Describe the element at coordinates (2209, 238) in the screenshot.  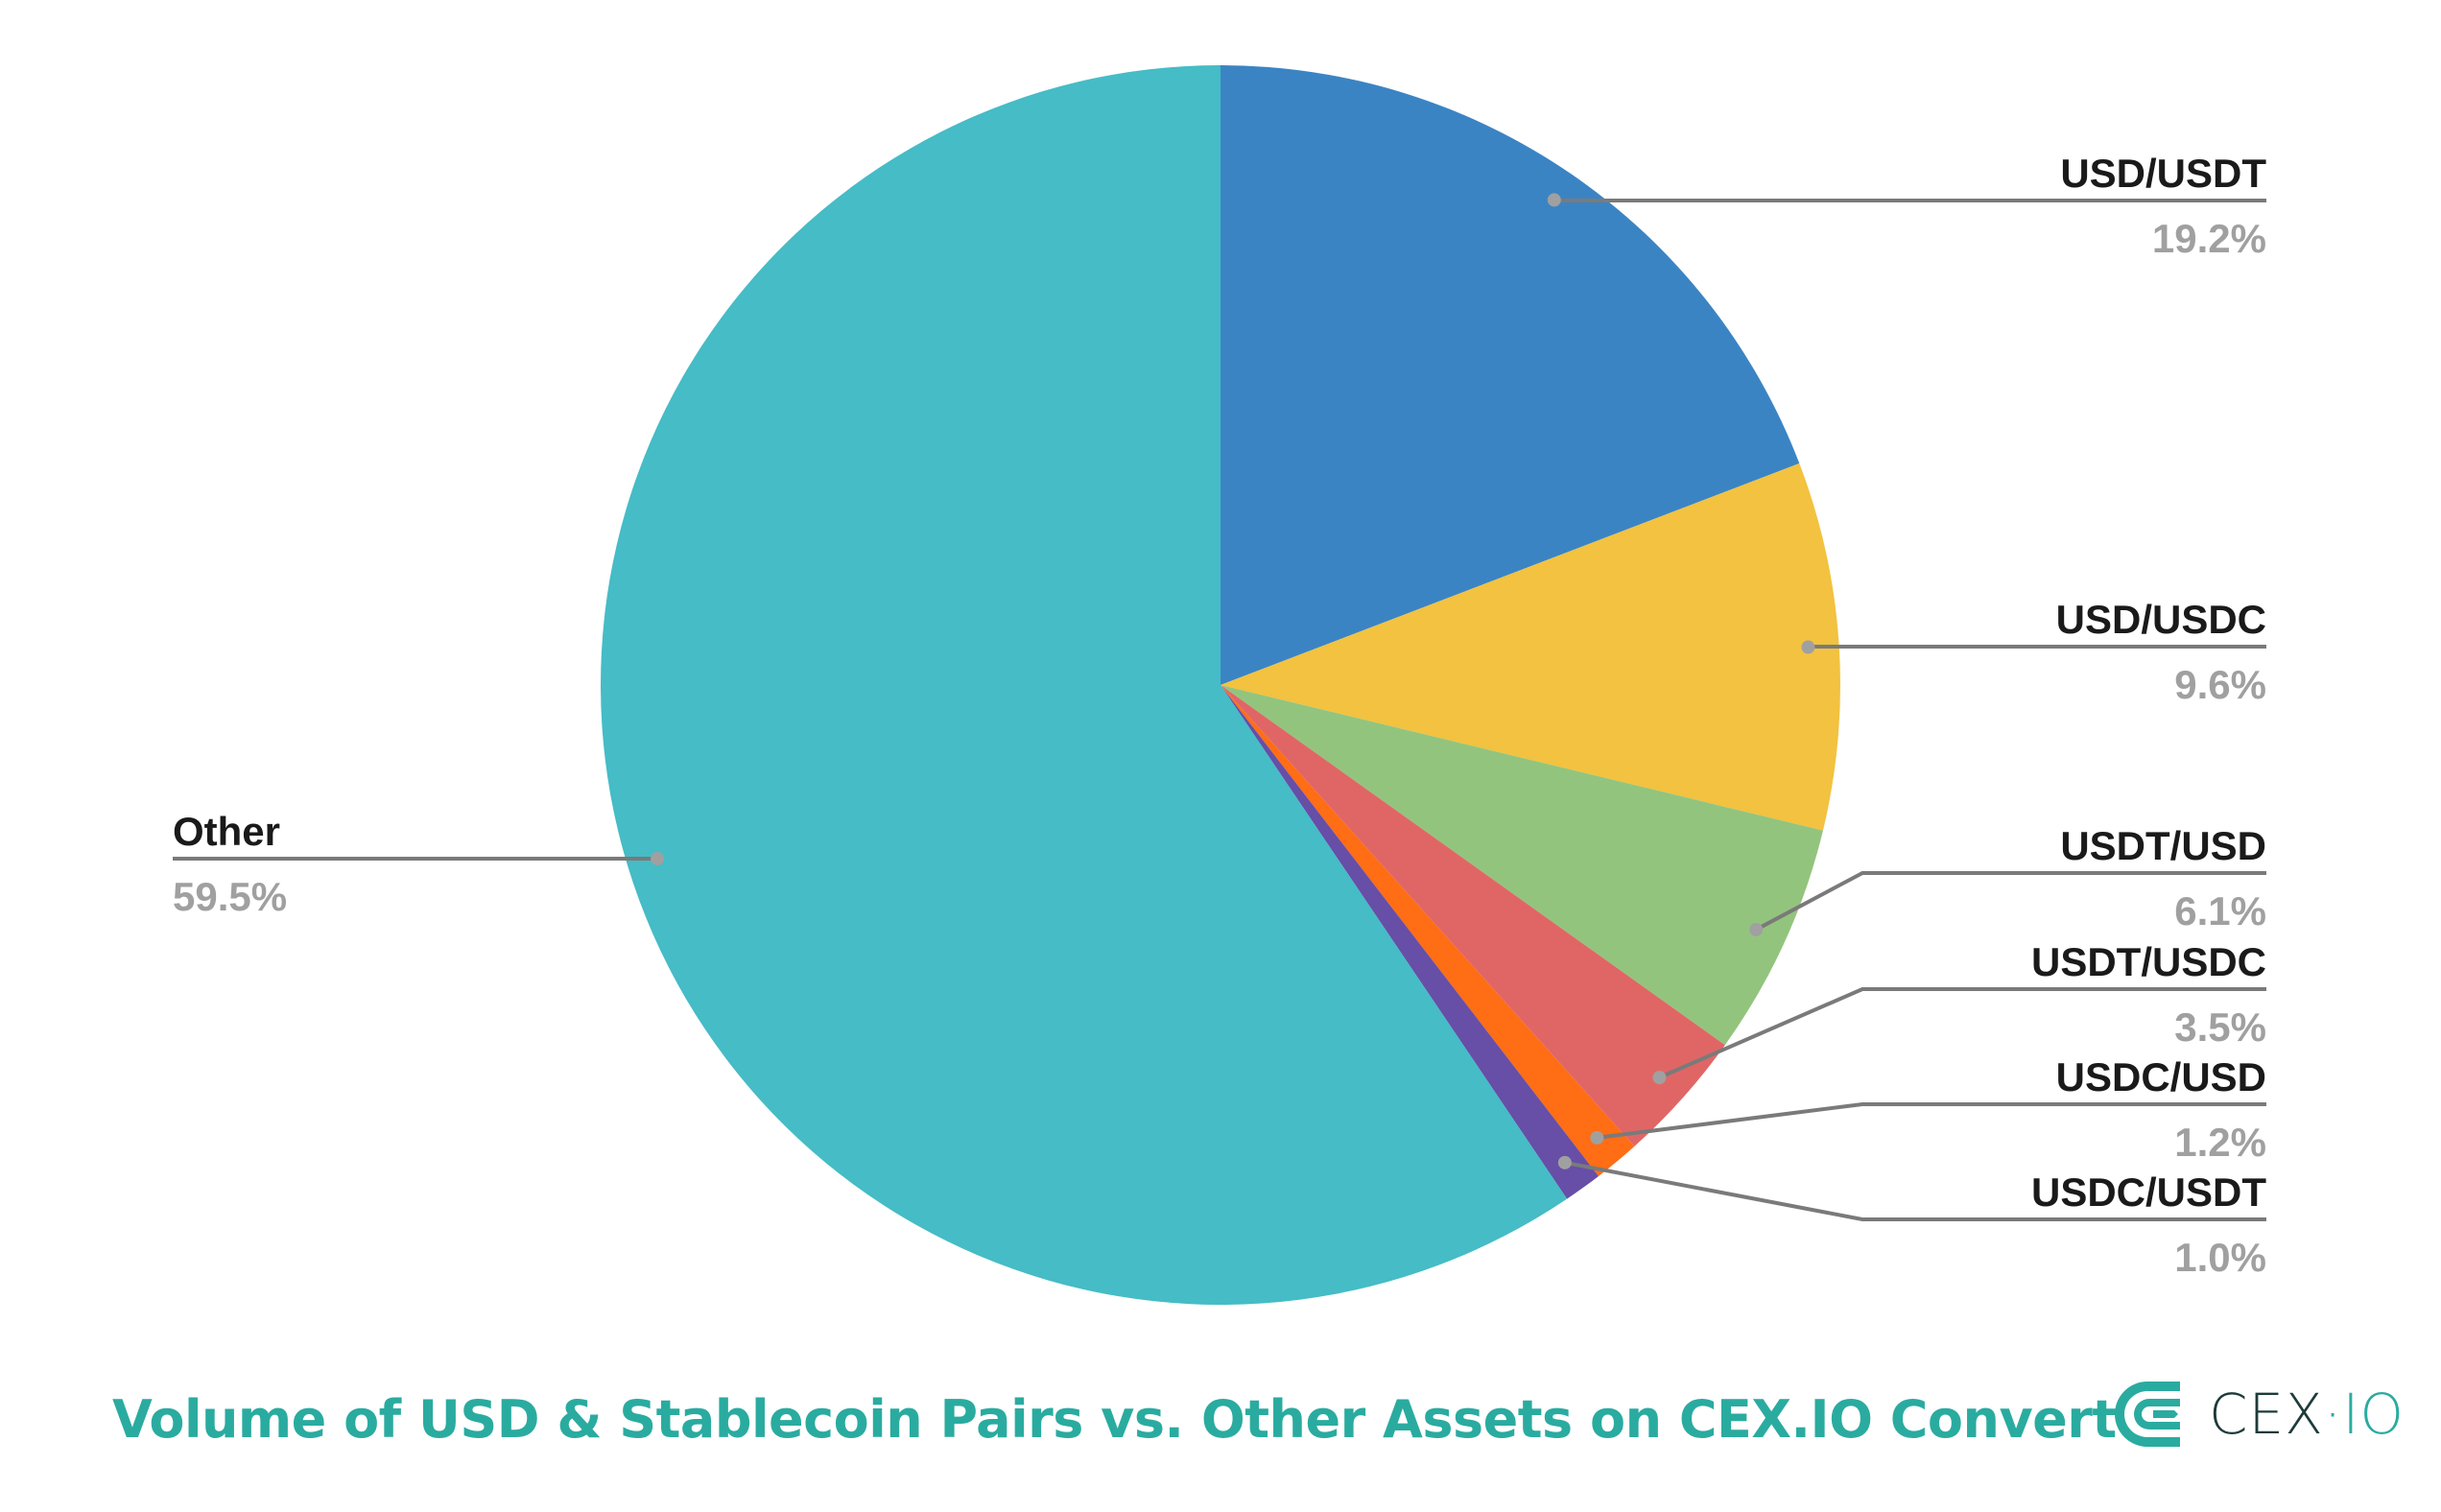
I see `slice-percent: 19.2%` at that location.